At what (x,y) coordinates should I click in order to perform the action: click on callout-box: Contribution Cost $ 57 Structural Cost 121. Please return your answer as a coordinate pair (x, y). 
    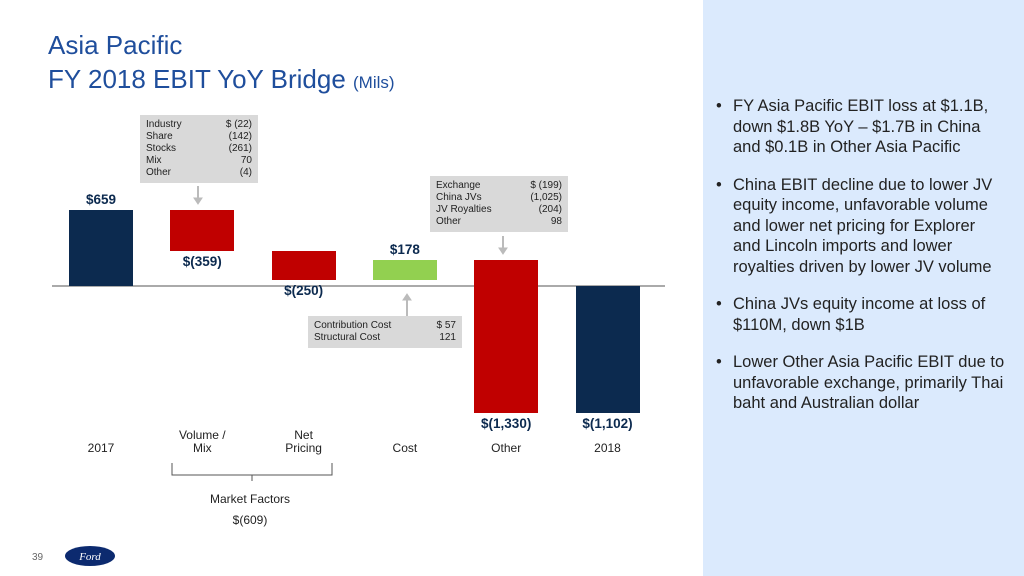
    Looking at the image, I should click on (385, 332).